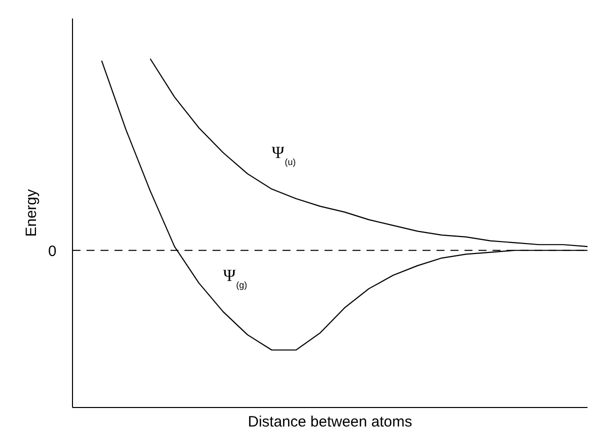 This screenshot has height=437, width=589. What do you see at coordinates (52, 251) in the screenshot?
I see `ref-line-label: 0` at bounding box center [52, 251].